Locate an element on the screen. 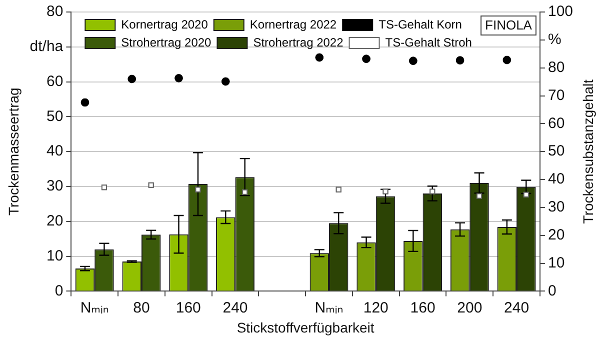  legend-label: TS-Gehalt Korn is located at coordinates (420, 24).